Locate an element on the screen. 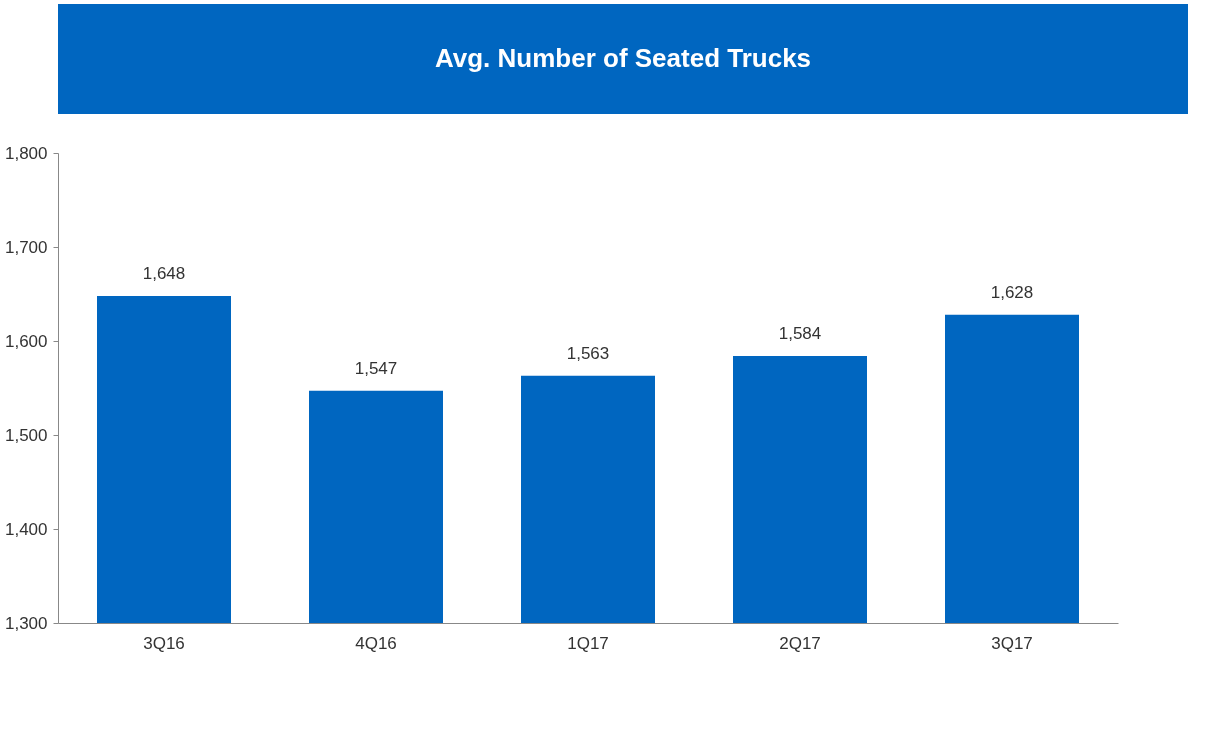 The height and width of the screenshot is (735, 1208). data-label: 1,628 is located at coordinates (1012, 292).